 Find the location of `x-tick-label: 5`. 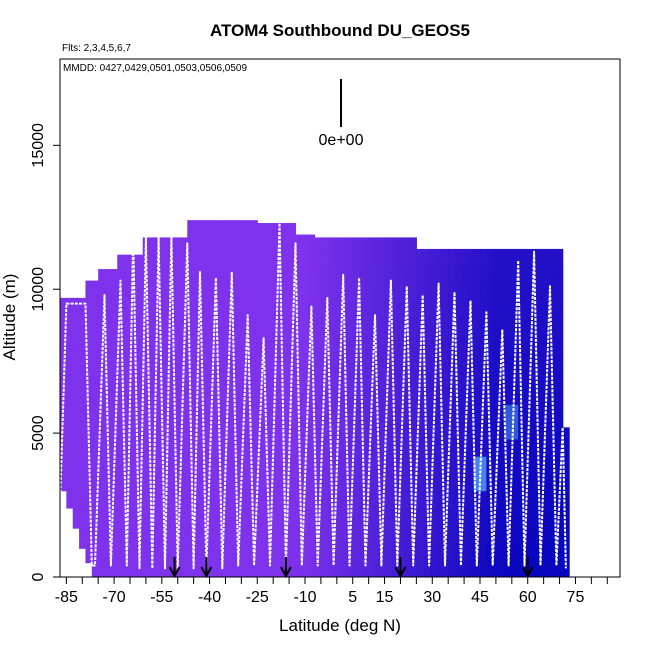

x-tick-label: 5 is located at coordinates (352, 597).